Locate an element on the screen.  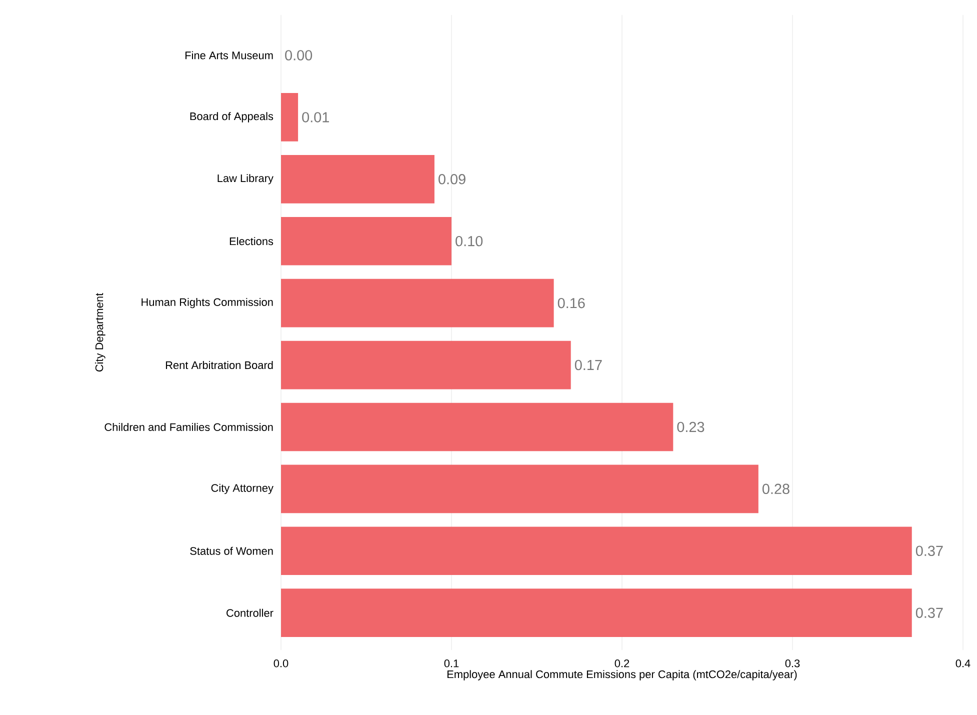
x-tick-label: 0.1 is located at coordinates (451, 664).